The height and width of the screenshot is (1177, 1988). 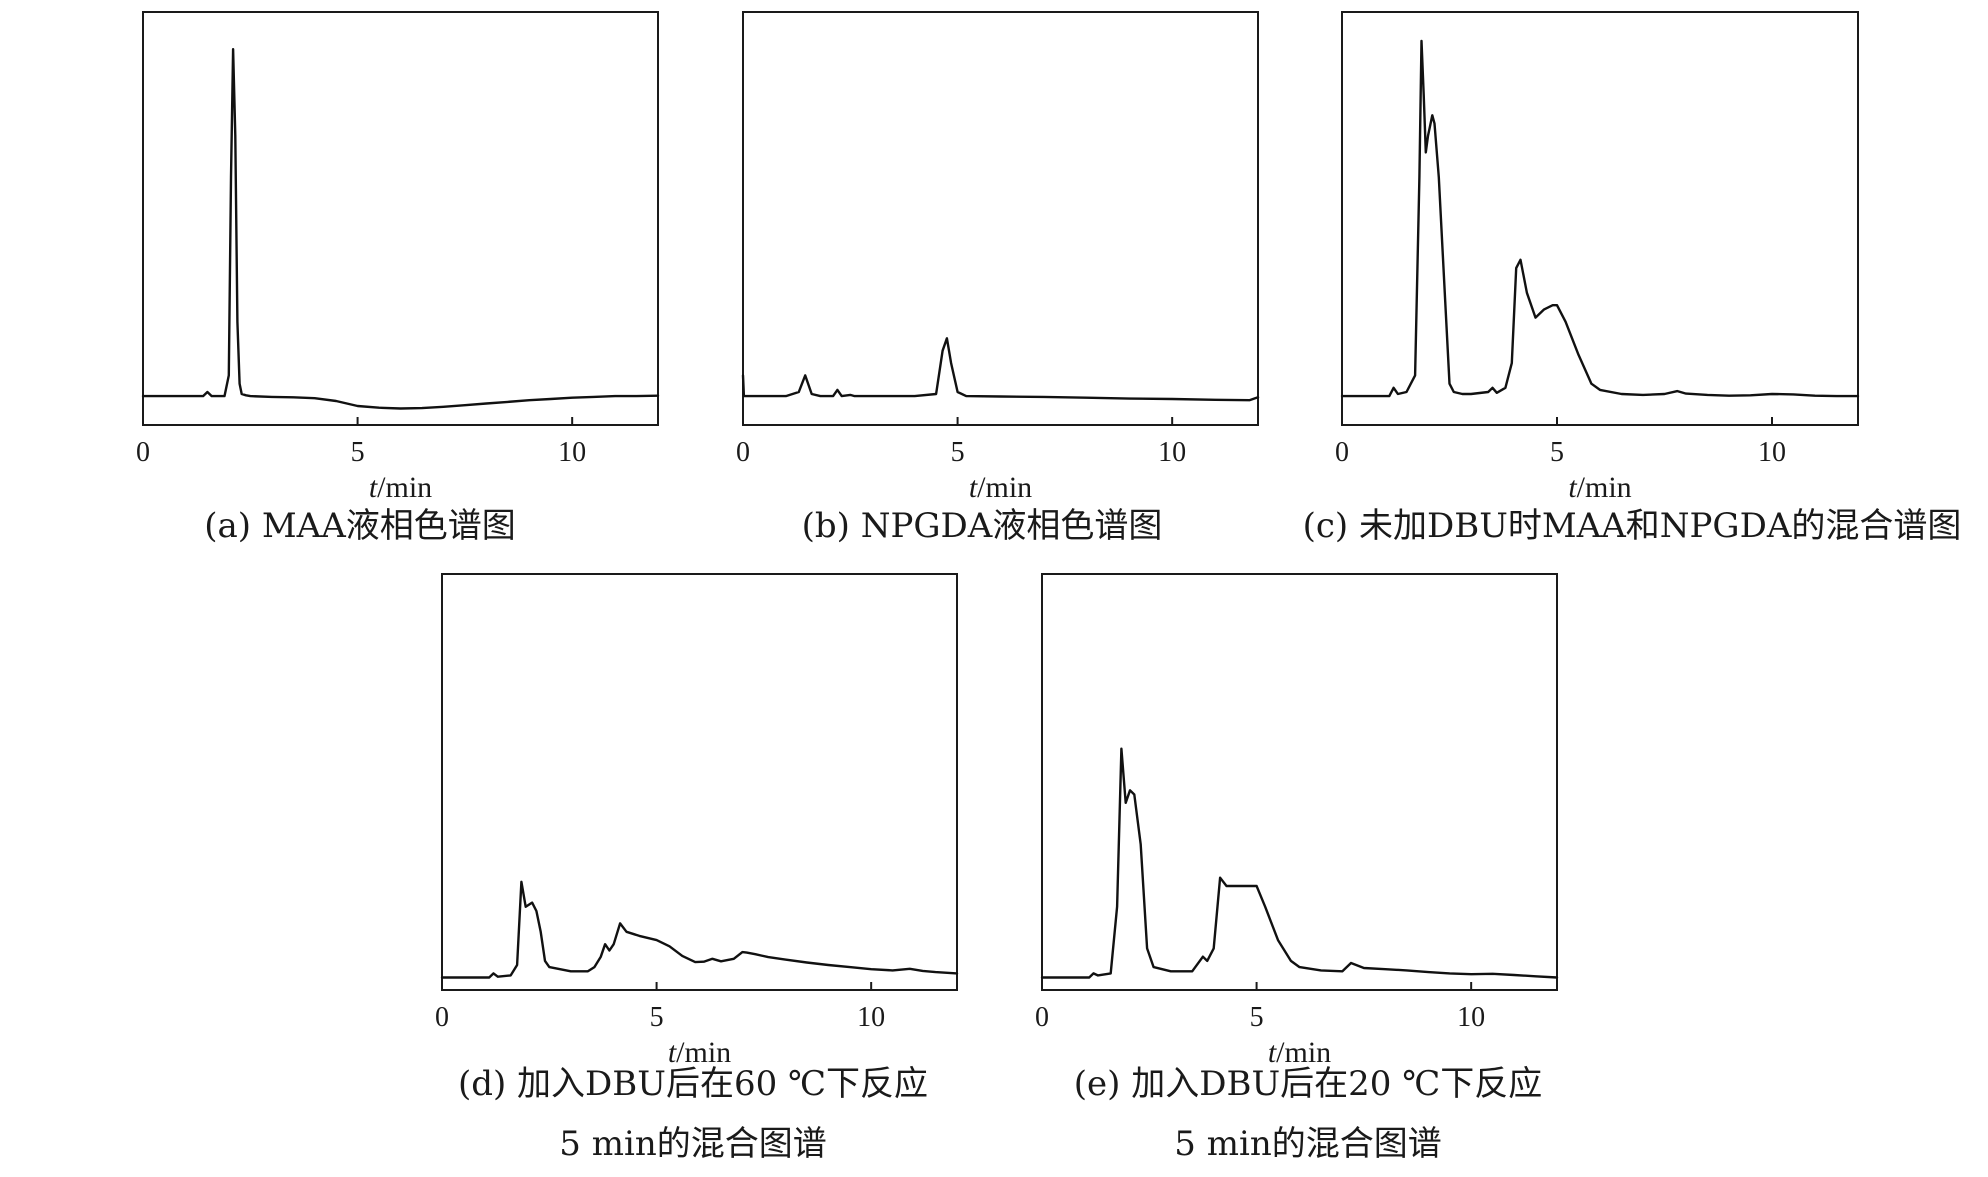 What do you see at coordinates (693, 1084) in the screenshot?
I see `panel-caption: (d) 加入DBU后在60 ℃下反应` at bounding box center [693, 1084].